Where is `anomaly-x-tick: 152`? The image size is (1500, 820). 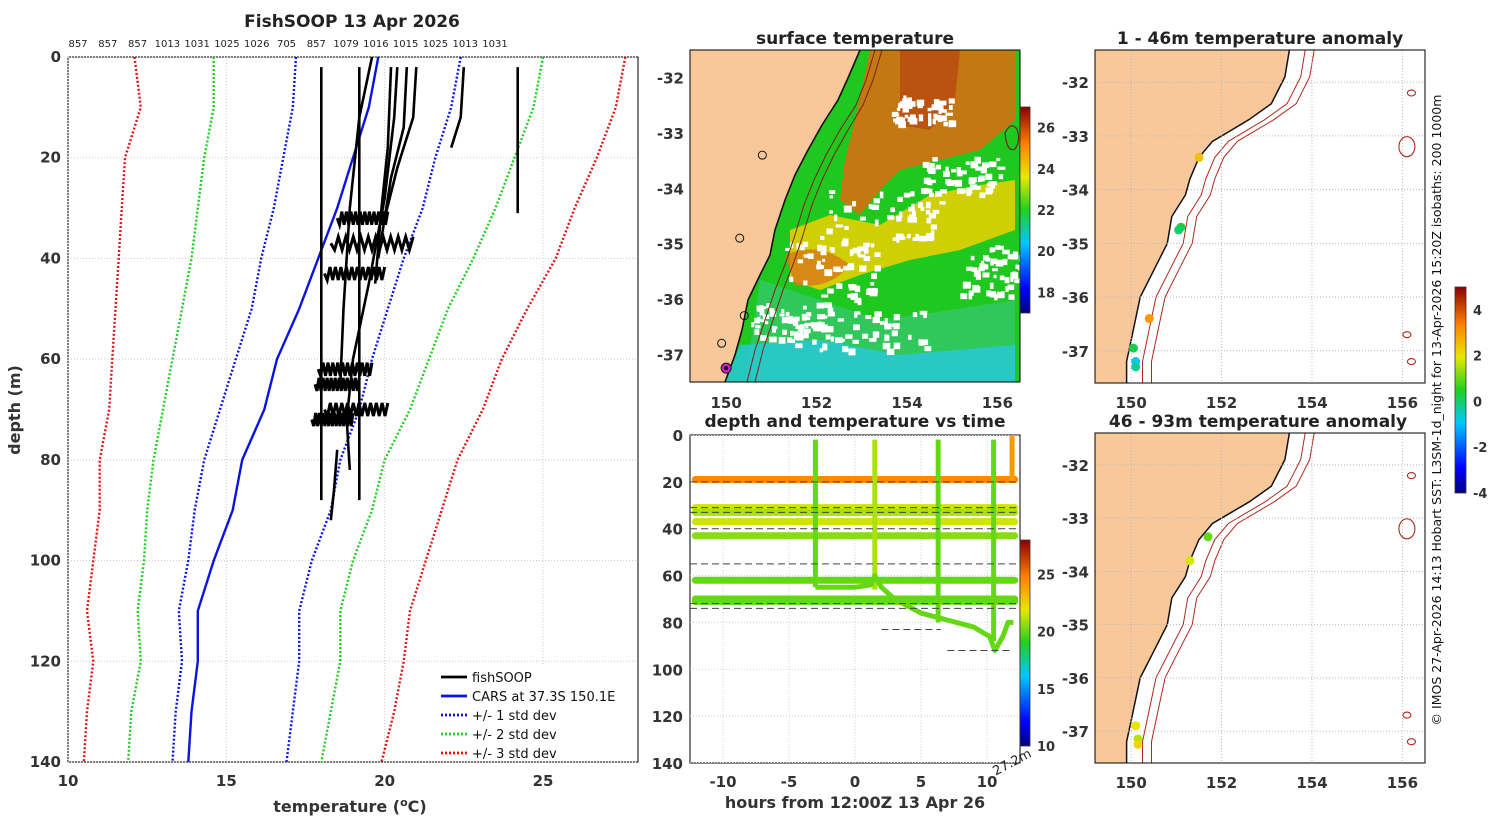
anomaly-x-tick: 152 is located at coordinates (1221, 783).